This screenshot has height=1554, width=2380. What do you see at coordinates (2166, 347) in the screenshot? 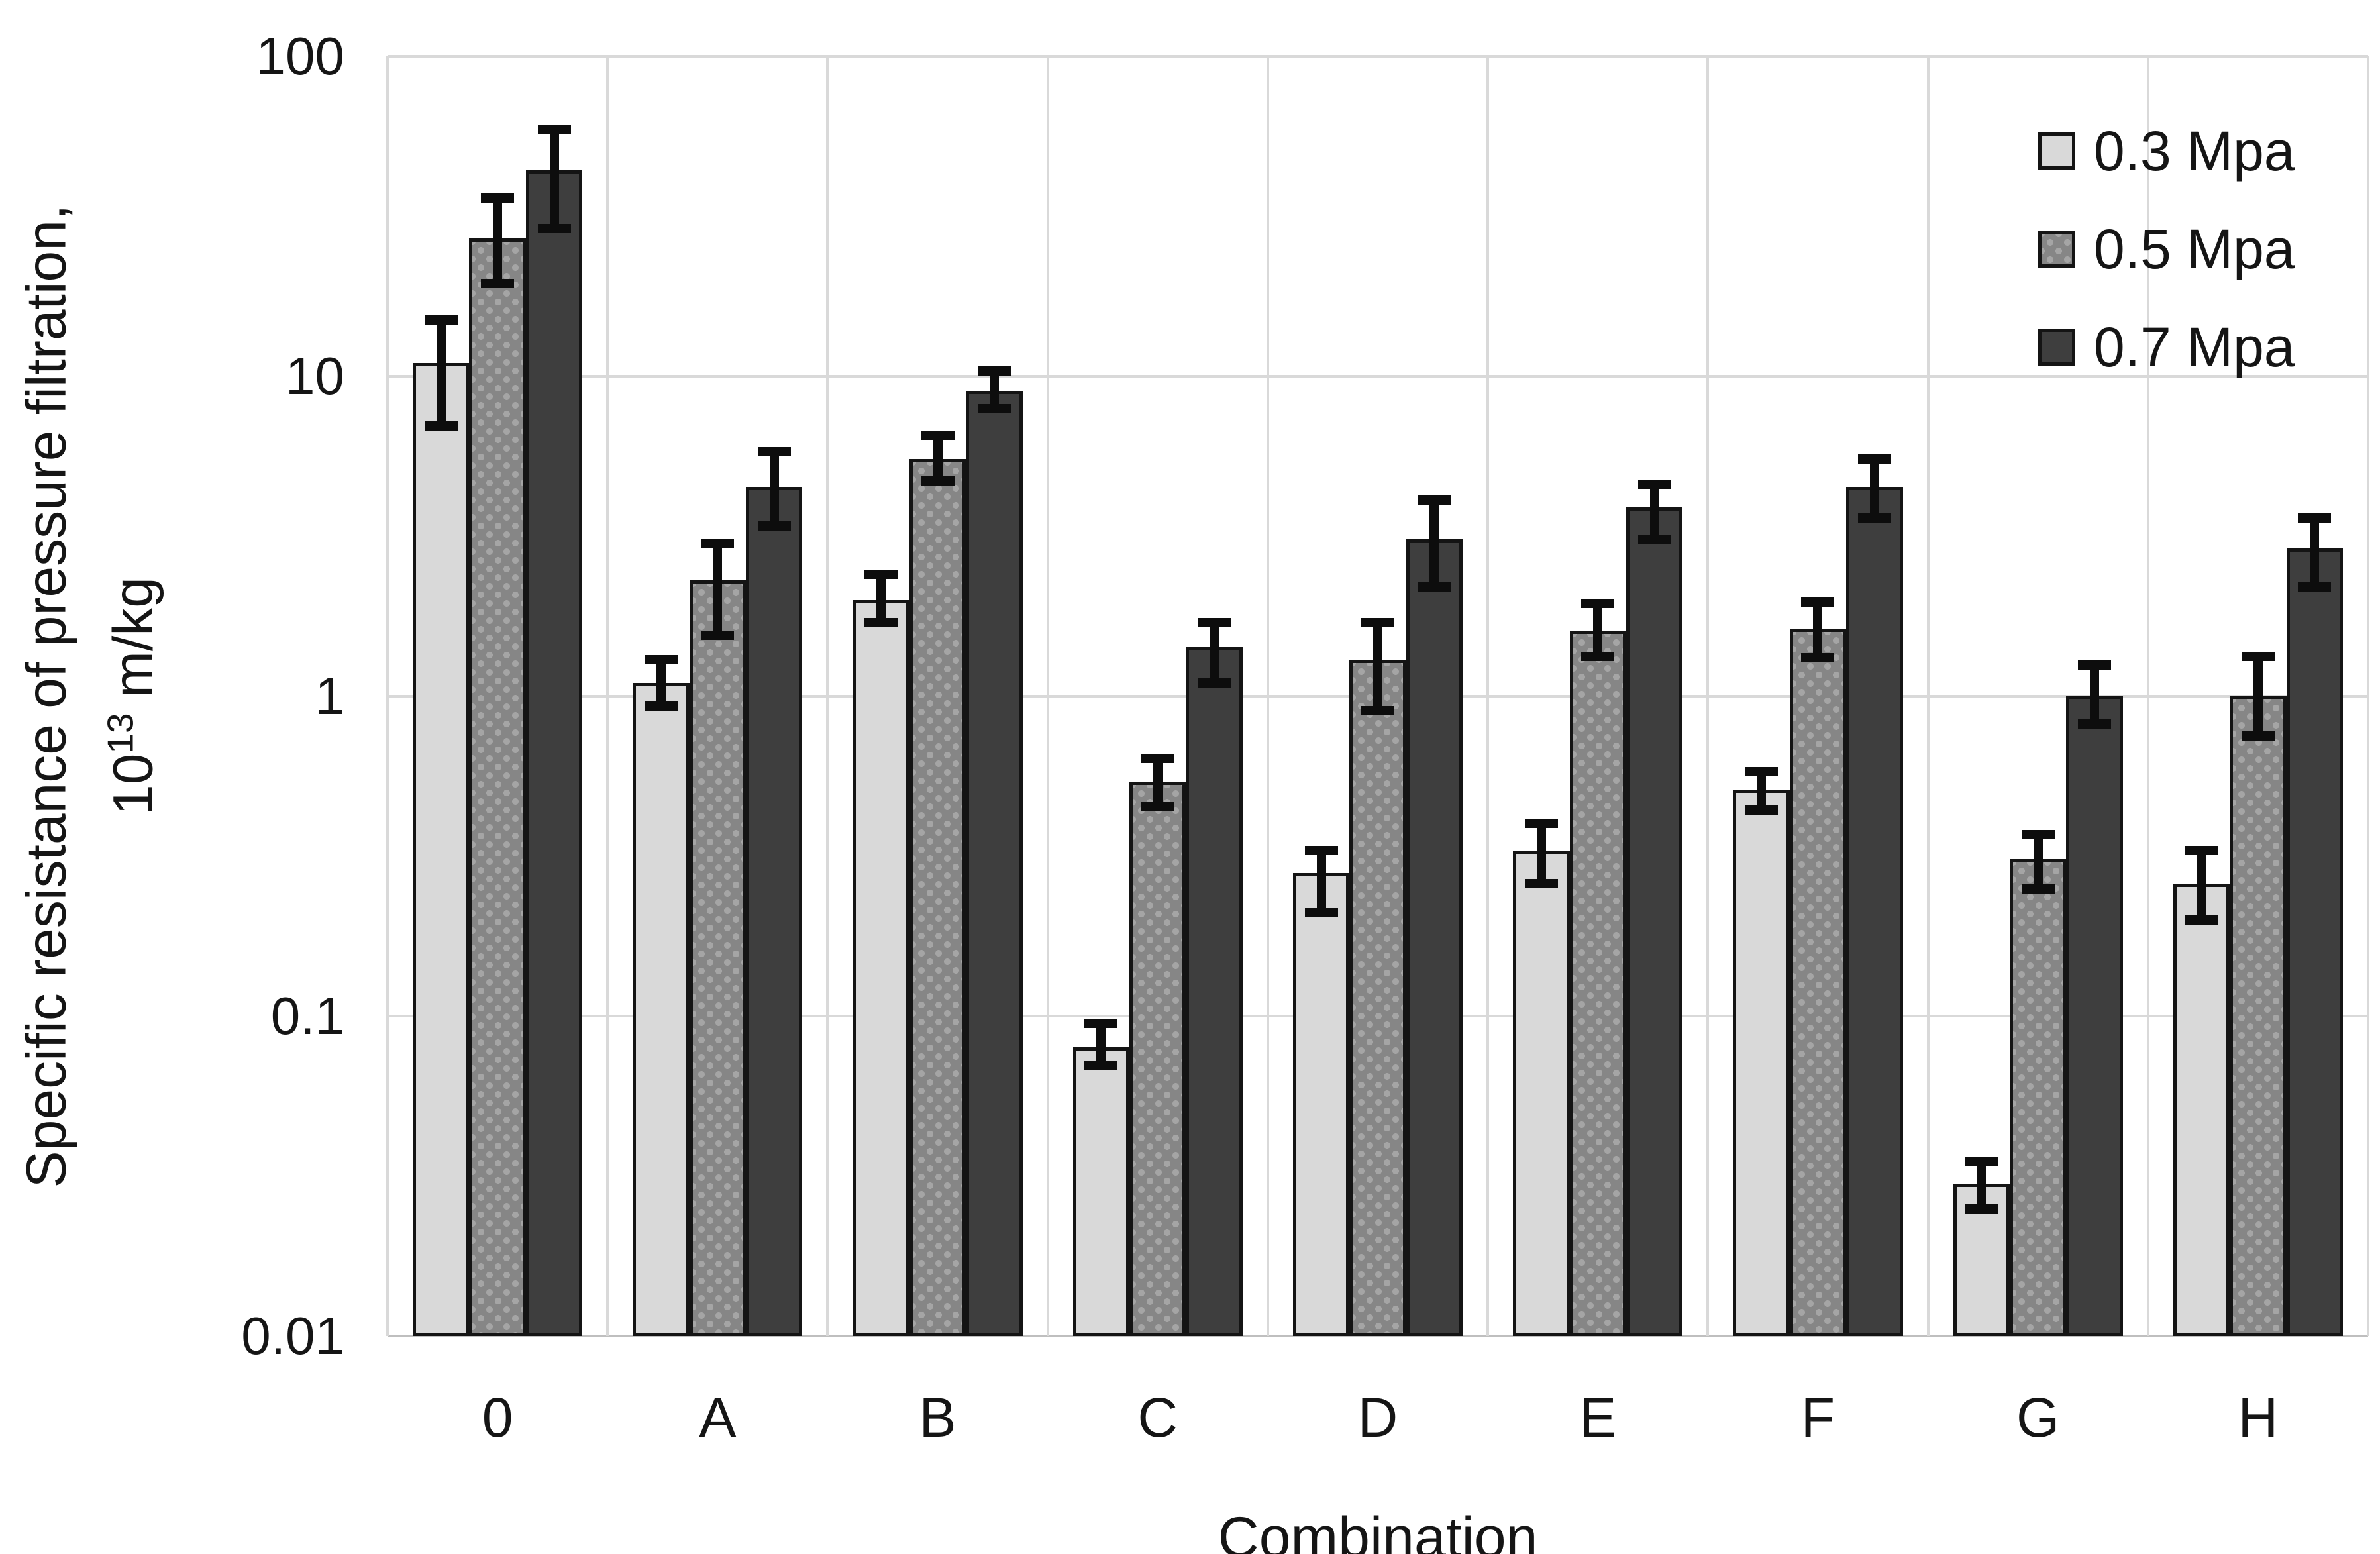
I see `legend-item-0.7Mpa: 0.7 Mpa` at bounding box center [2166, 347].